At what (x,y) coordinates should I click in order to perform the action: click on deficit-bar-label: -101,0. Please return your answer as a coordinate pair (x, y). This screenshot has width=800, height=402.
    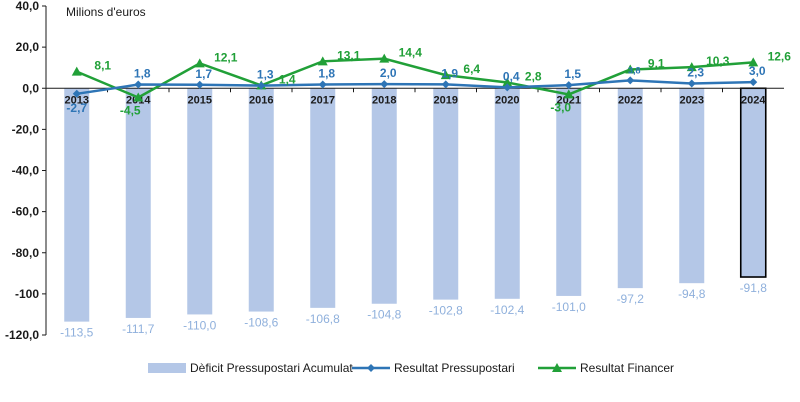
    Looking at the image, I should click on (569, 307).